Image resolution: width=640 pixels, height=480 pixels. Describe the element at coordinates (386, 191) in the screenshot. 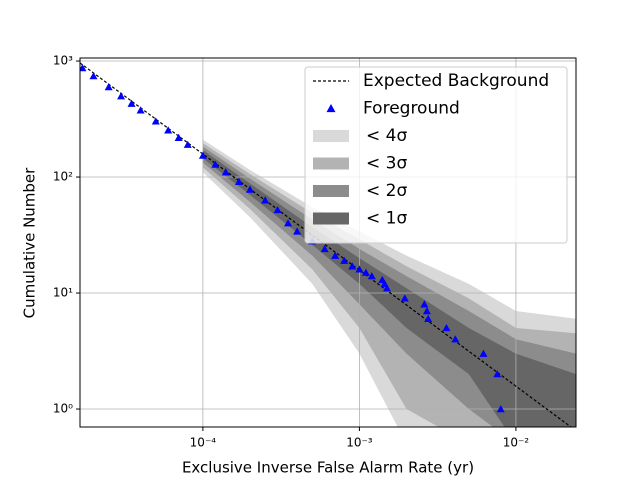

I see `legend-label: < 2σ` at that location.